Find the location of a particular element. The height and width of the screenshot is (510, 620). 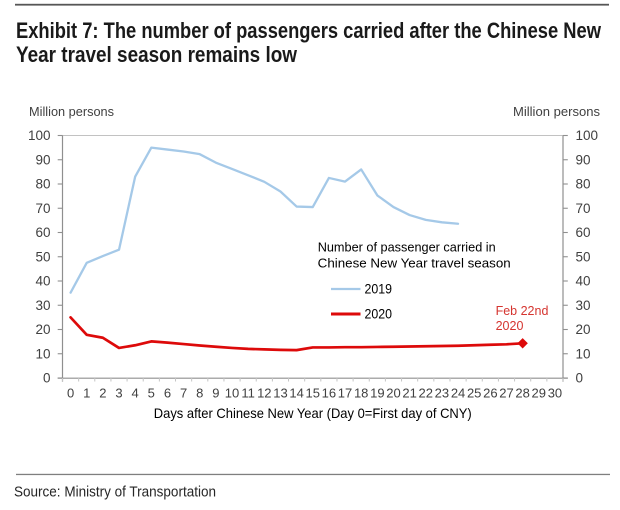

svg-text: 6 is located at coordinates (167, 393).